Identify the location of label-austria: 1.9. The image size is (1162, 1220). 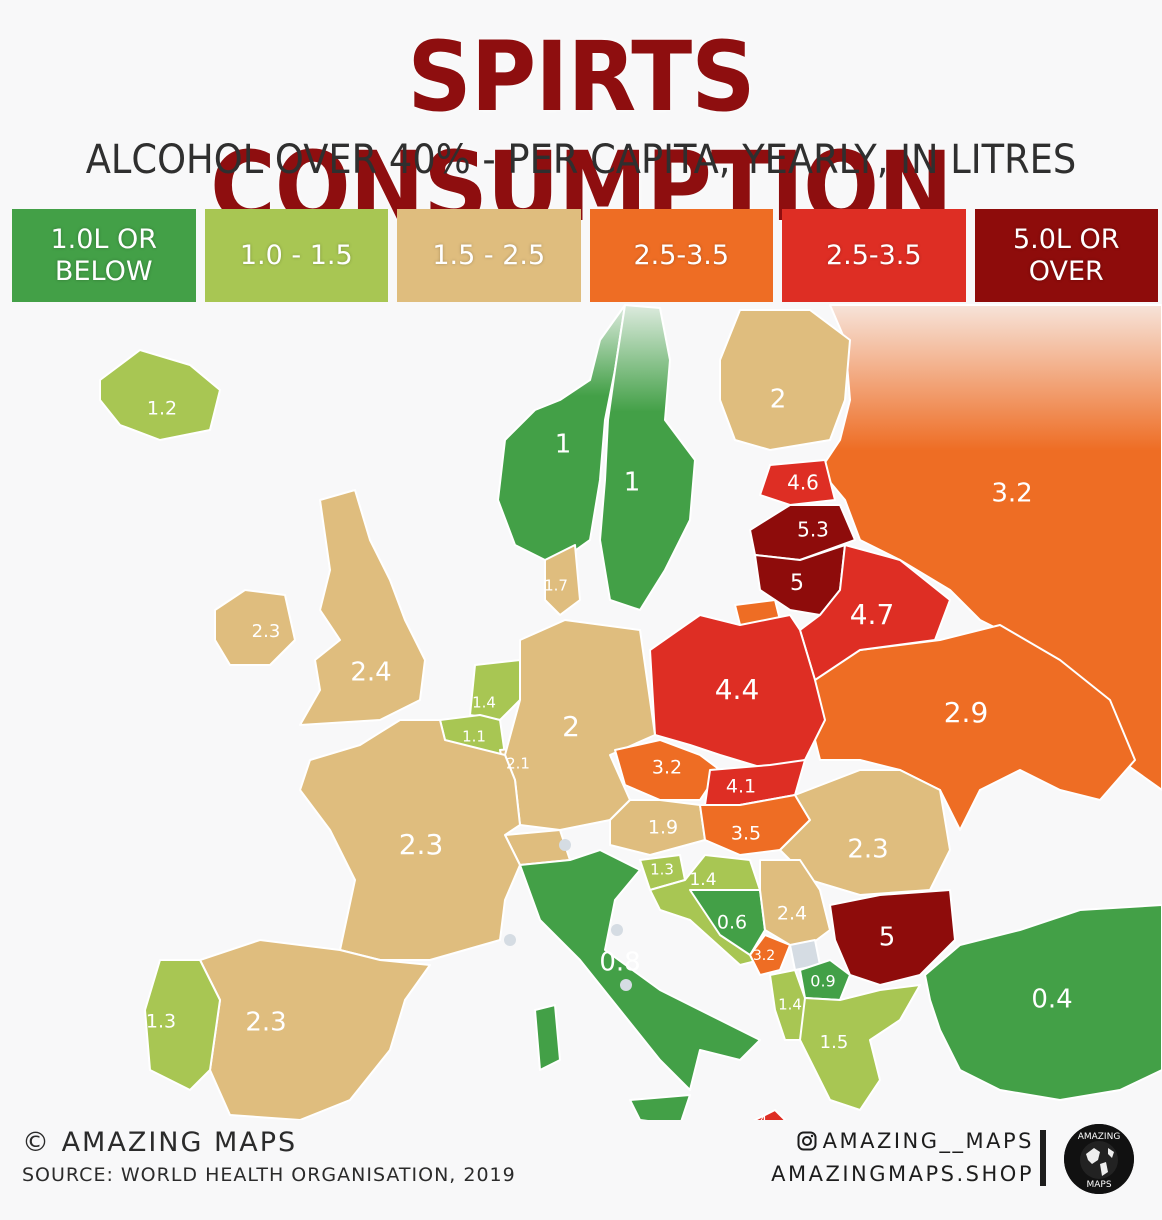
(663, 828).